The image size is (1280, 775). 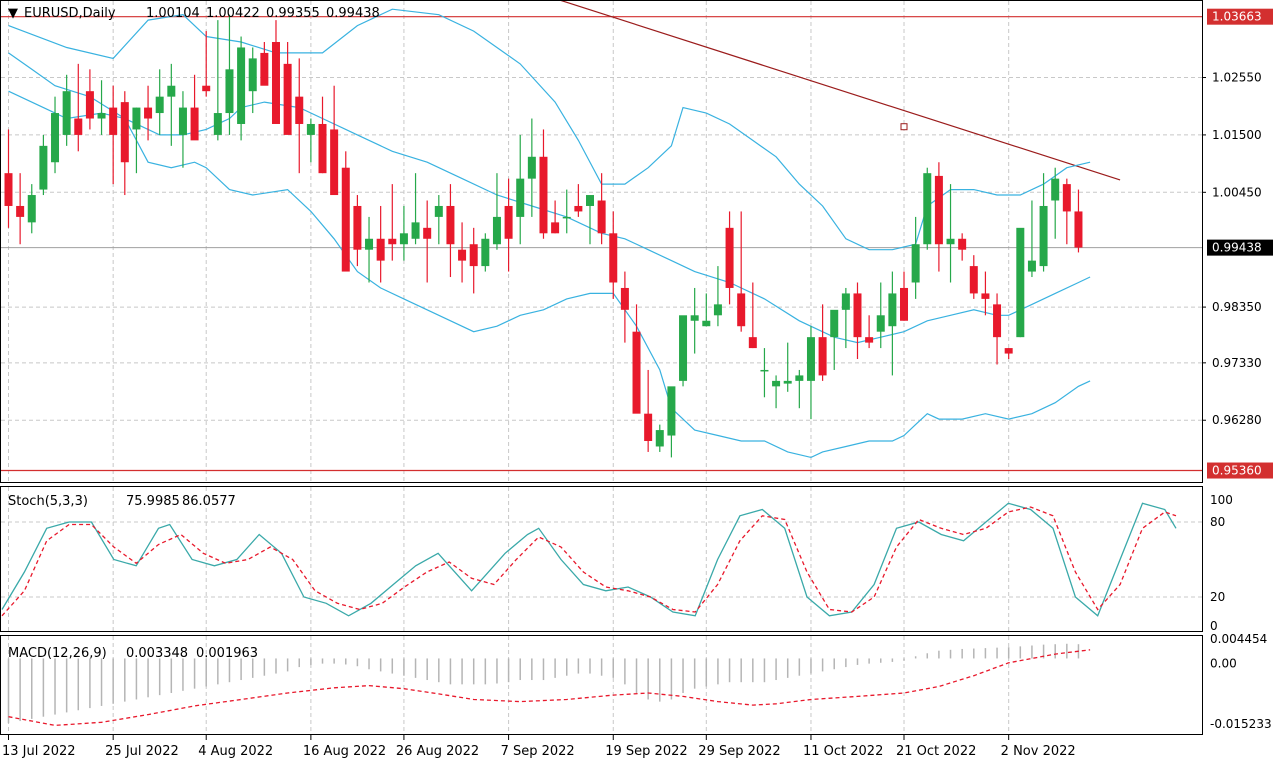 I want to click on stoch-value-signal: 86.0577, so click(x=209, y=501).